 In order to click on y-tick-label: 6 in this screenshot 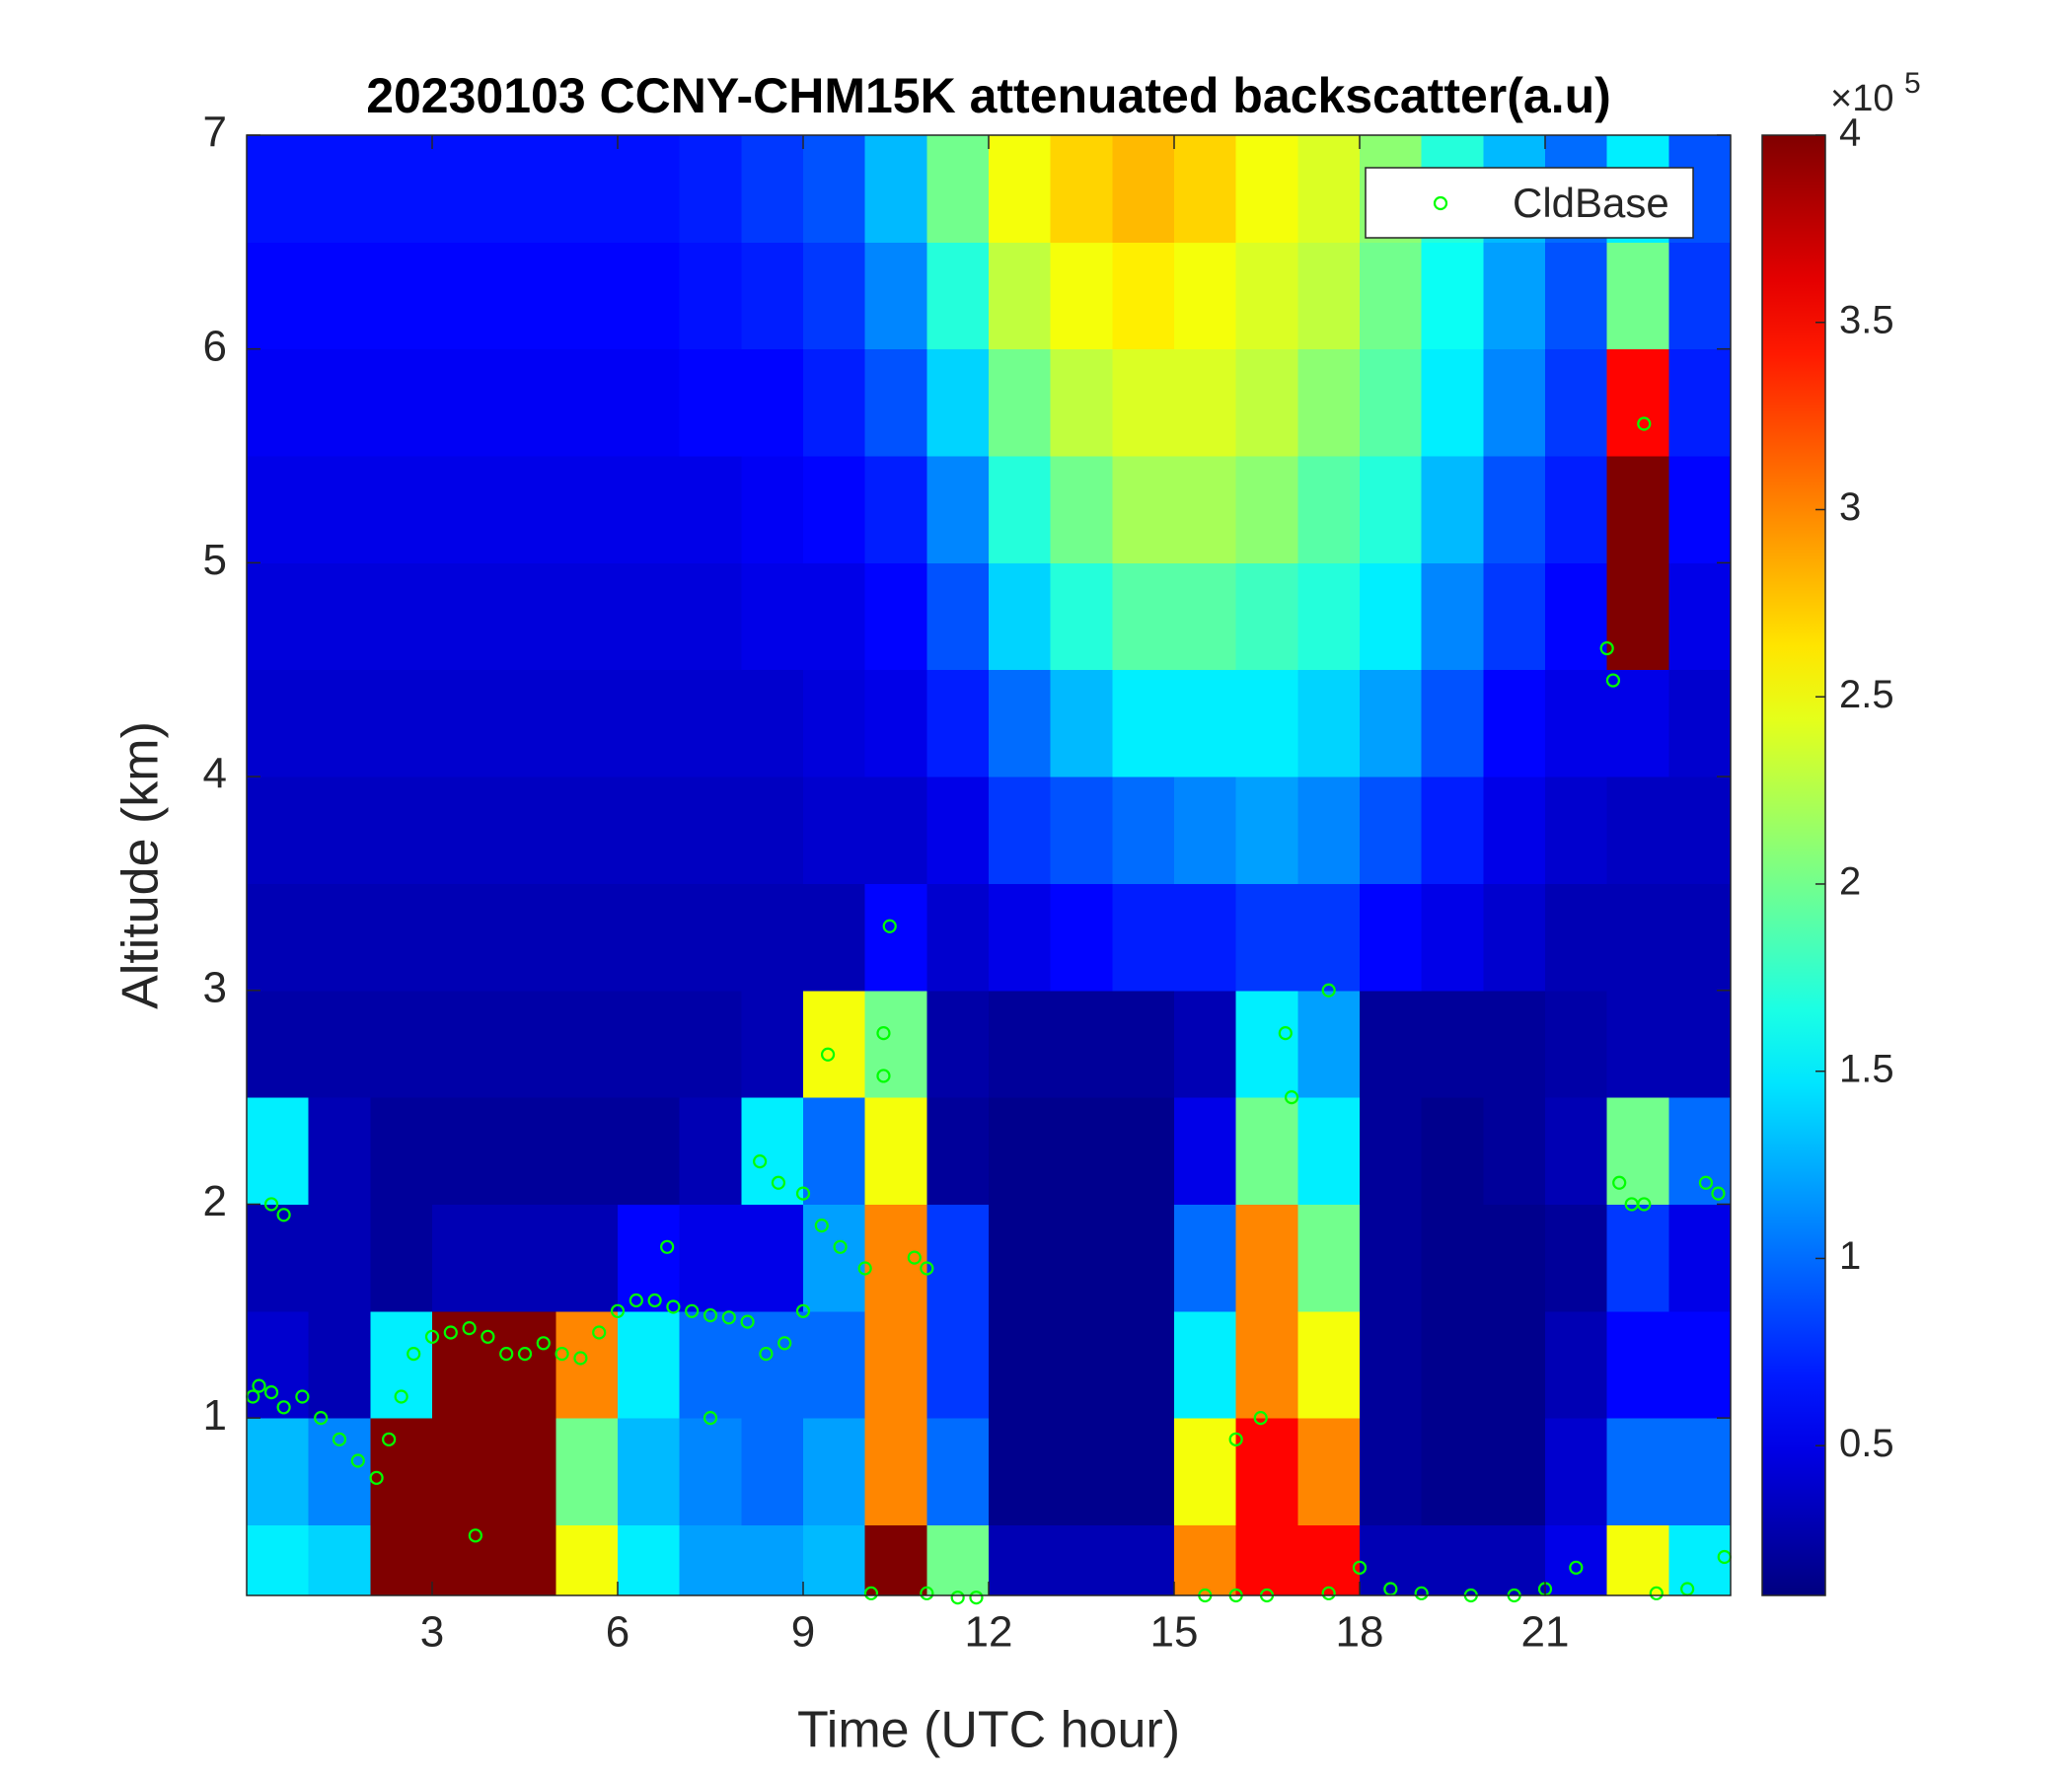, I will do `click(215, 346)`.